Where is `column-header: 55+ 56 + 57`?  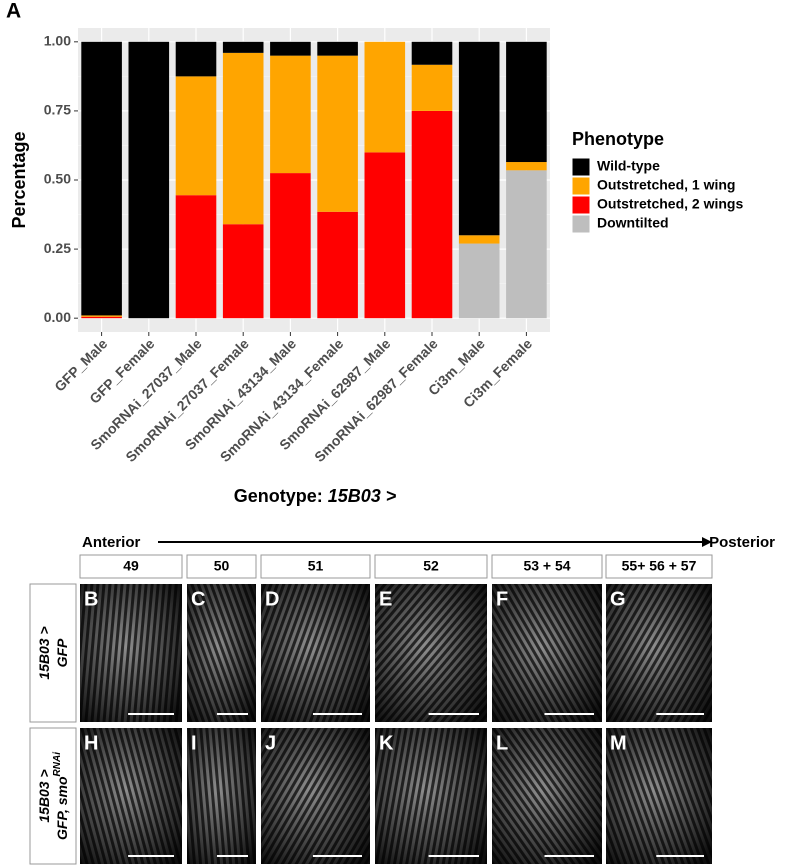 column-header: 55+ 56 + 57 is located at coordinates (659, 566).